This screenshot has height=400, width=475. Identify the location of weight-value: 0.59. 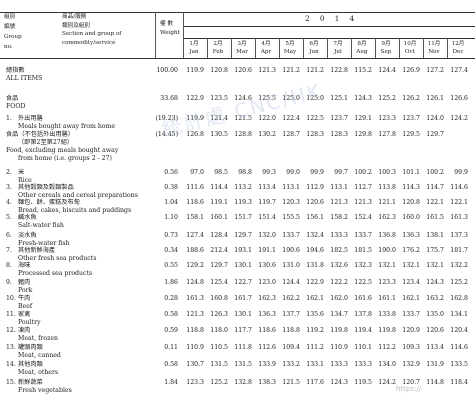
(171, 330).